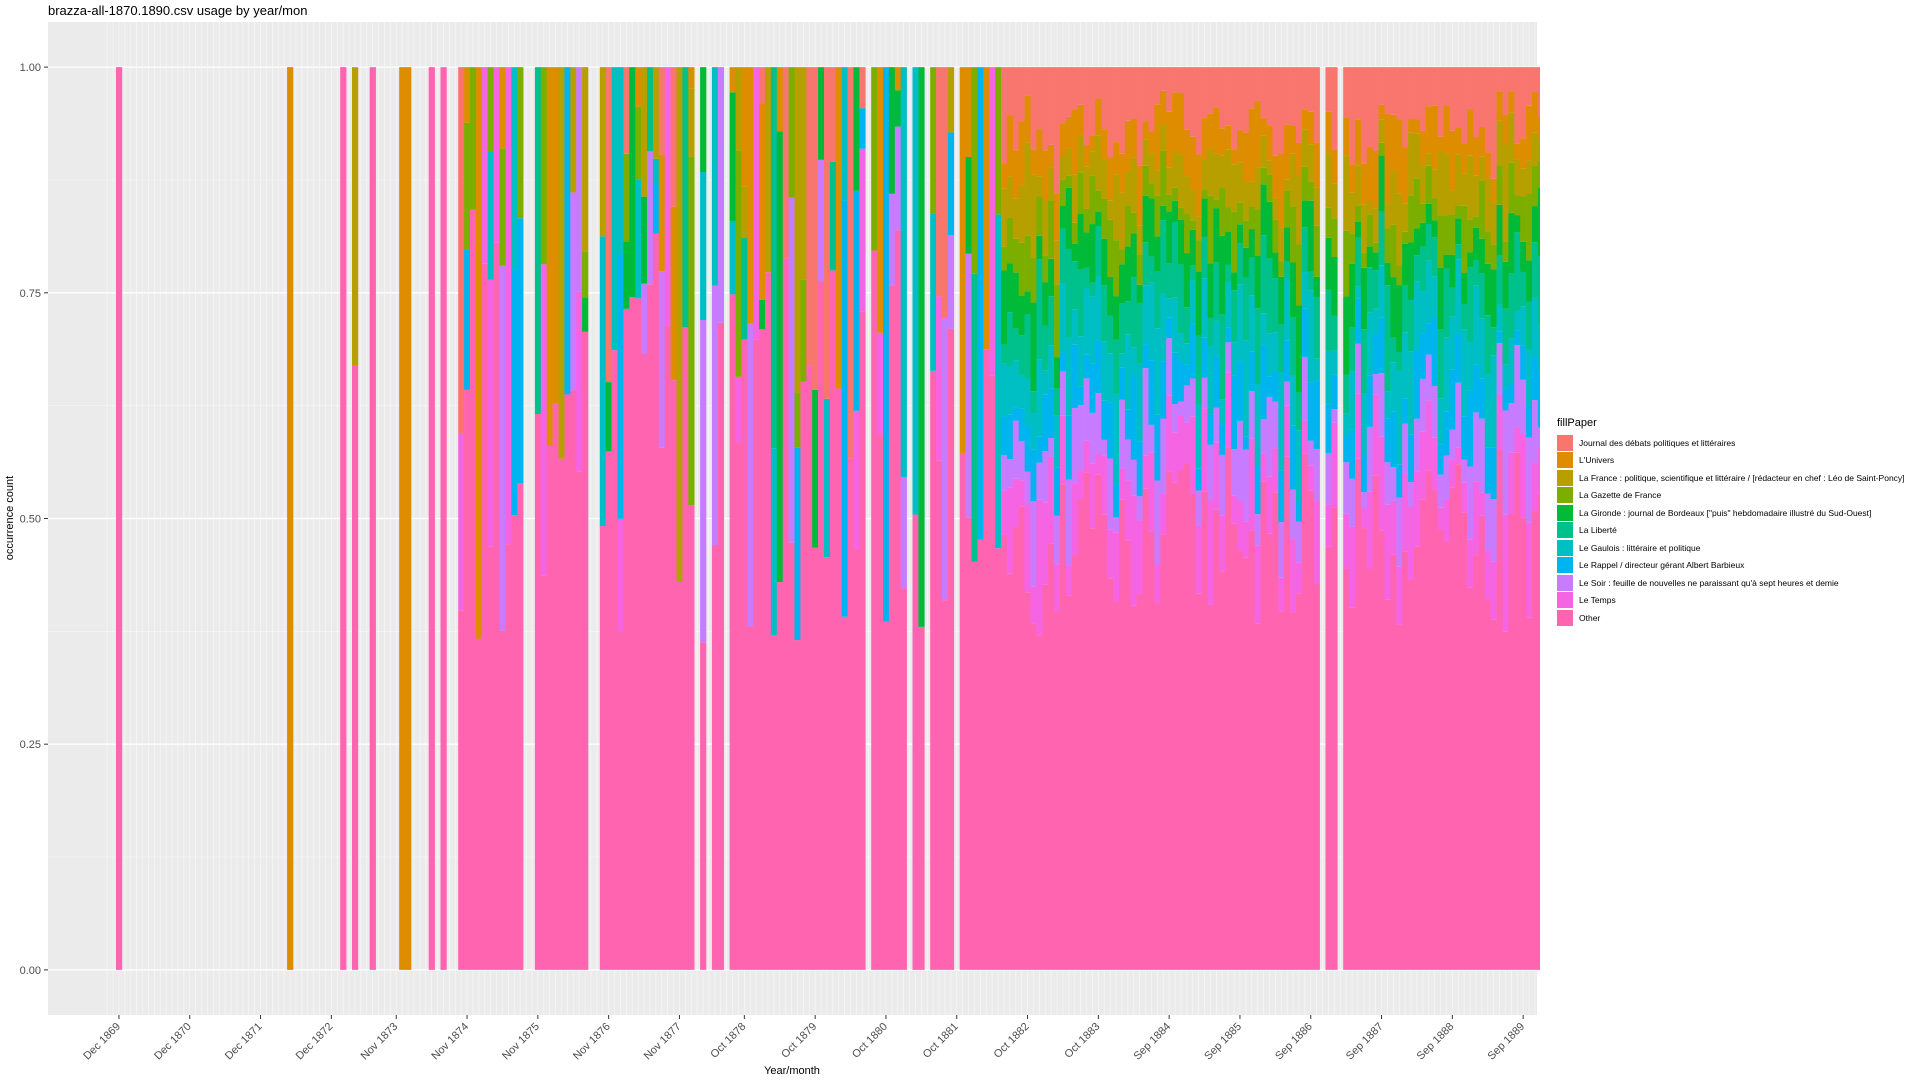 Image resolution: width=1920 pixels, height=1080 pixels. I want to click on x-tick-label: Oct 1882, so click(1012, 1041).